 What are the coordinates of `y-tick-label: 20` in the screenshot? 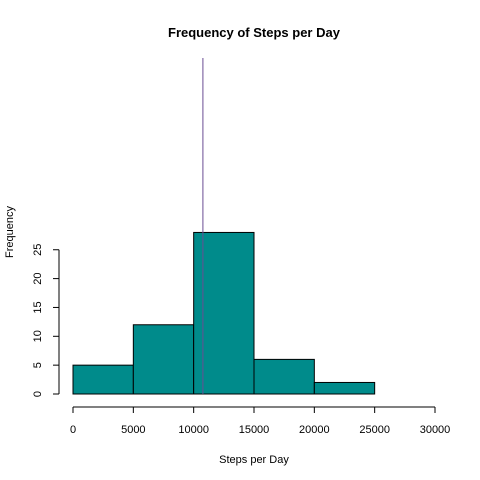 It's located at (38, 278).